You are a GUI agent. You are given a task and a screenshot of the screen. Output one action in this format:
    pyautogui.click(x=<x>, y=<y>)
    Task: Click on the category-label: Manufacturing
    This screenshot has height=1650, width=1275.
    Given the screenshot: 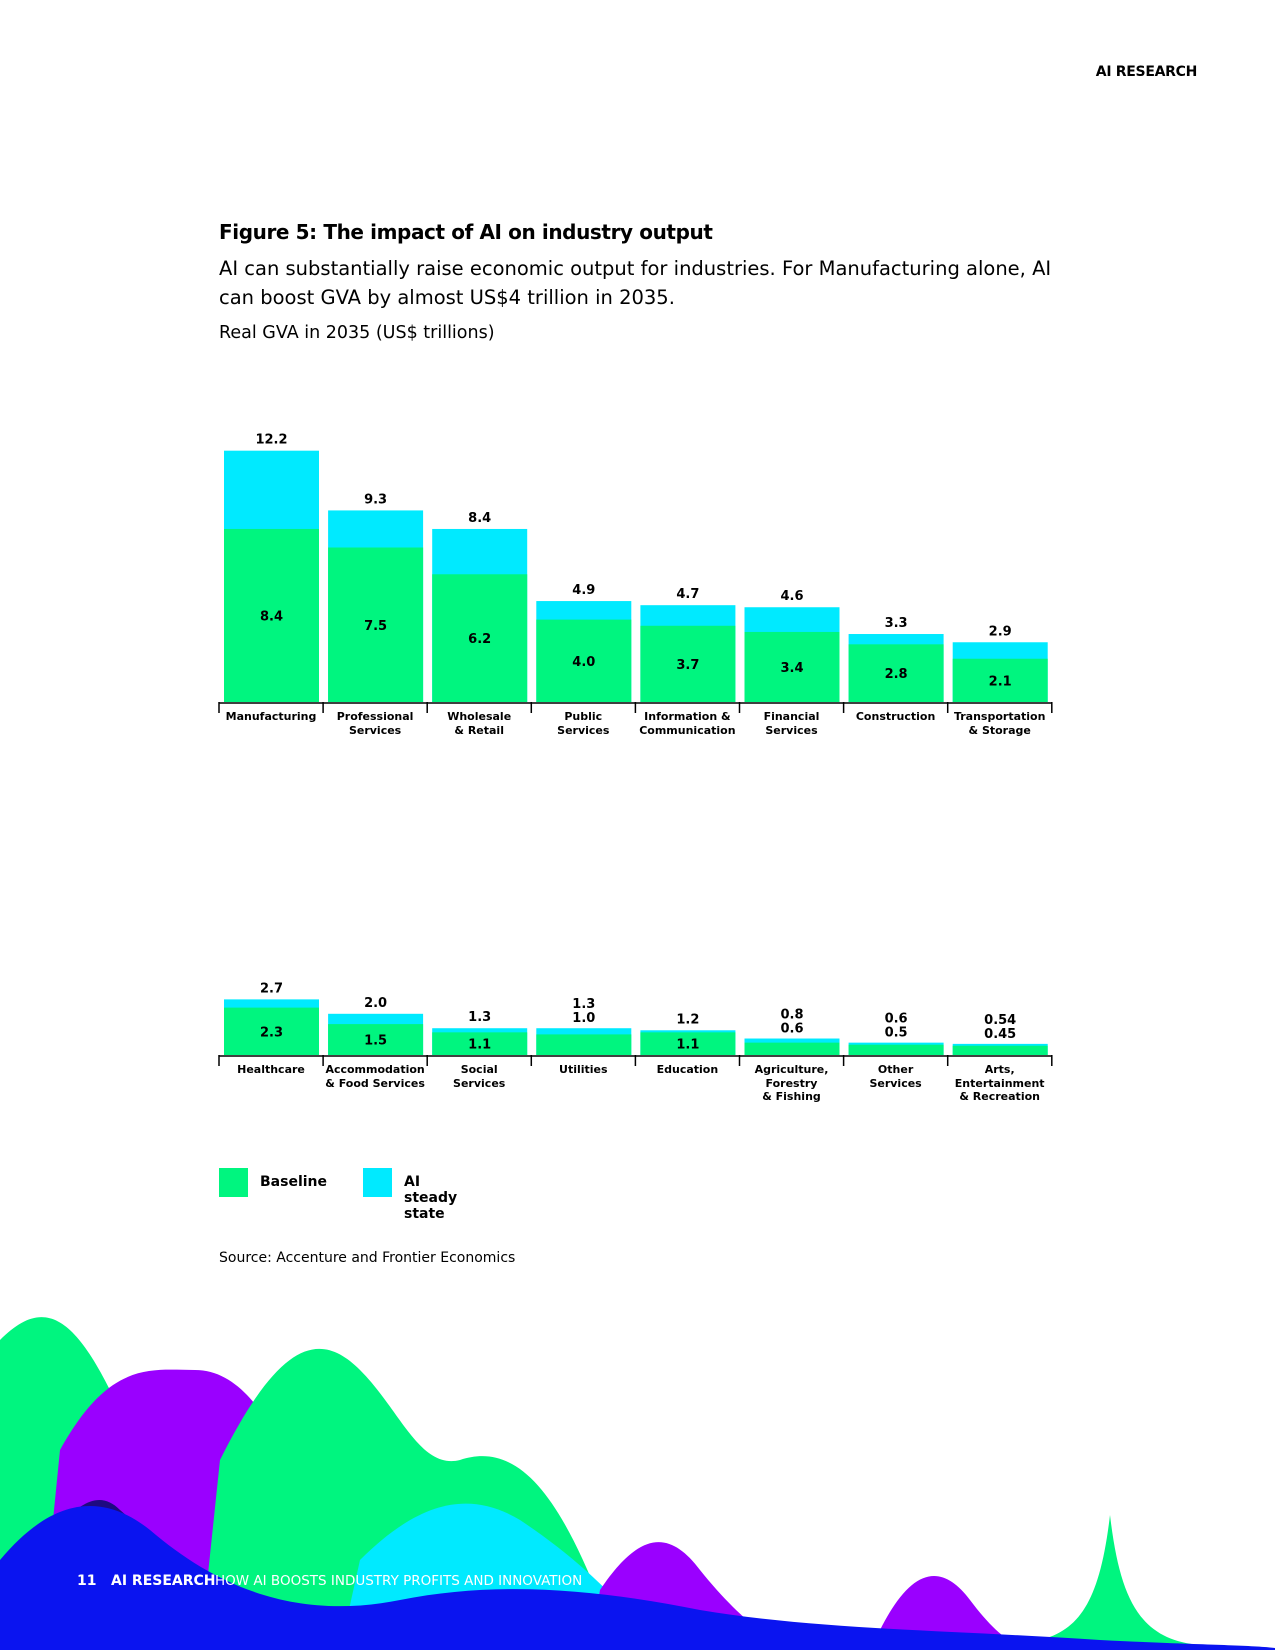 What is the action you would take?
    pyautogui.click(x=271, y=716)
    